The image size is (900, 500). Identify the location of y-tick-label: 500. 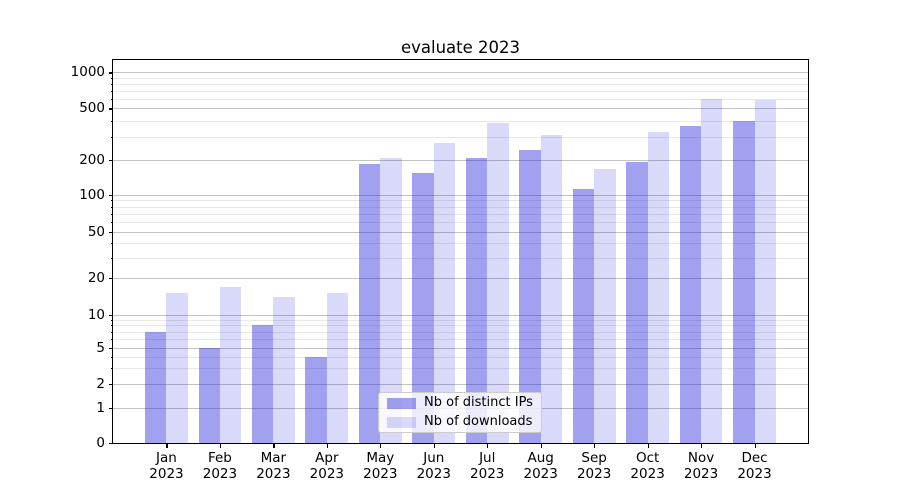
(92, 108).